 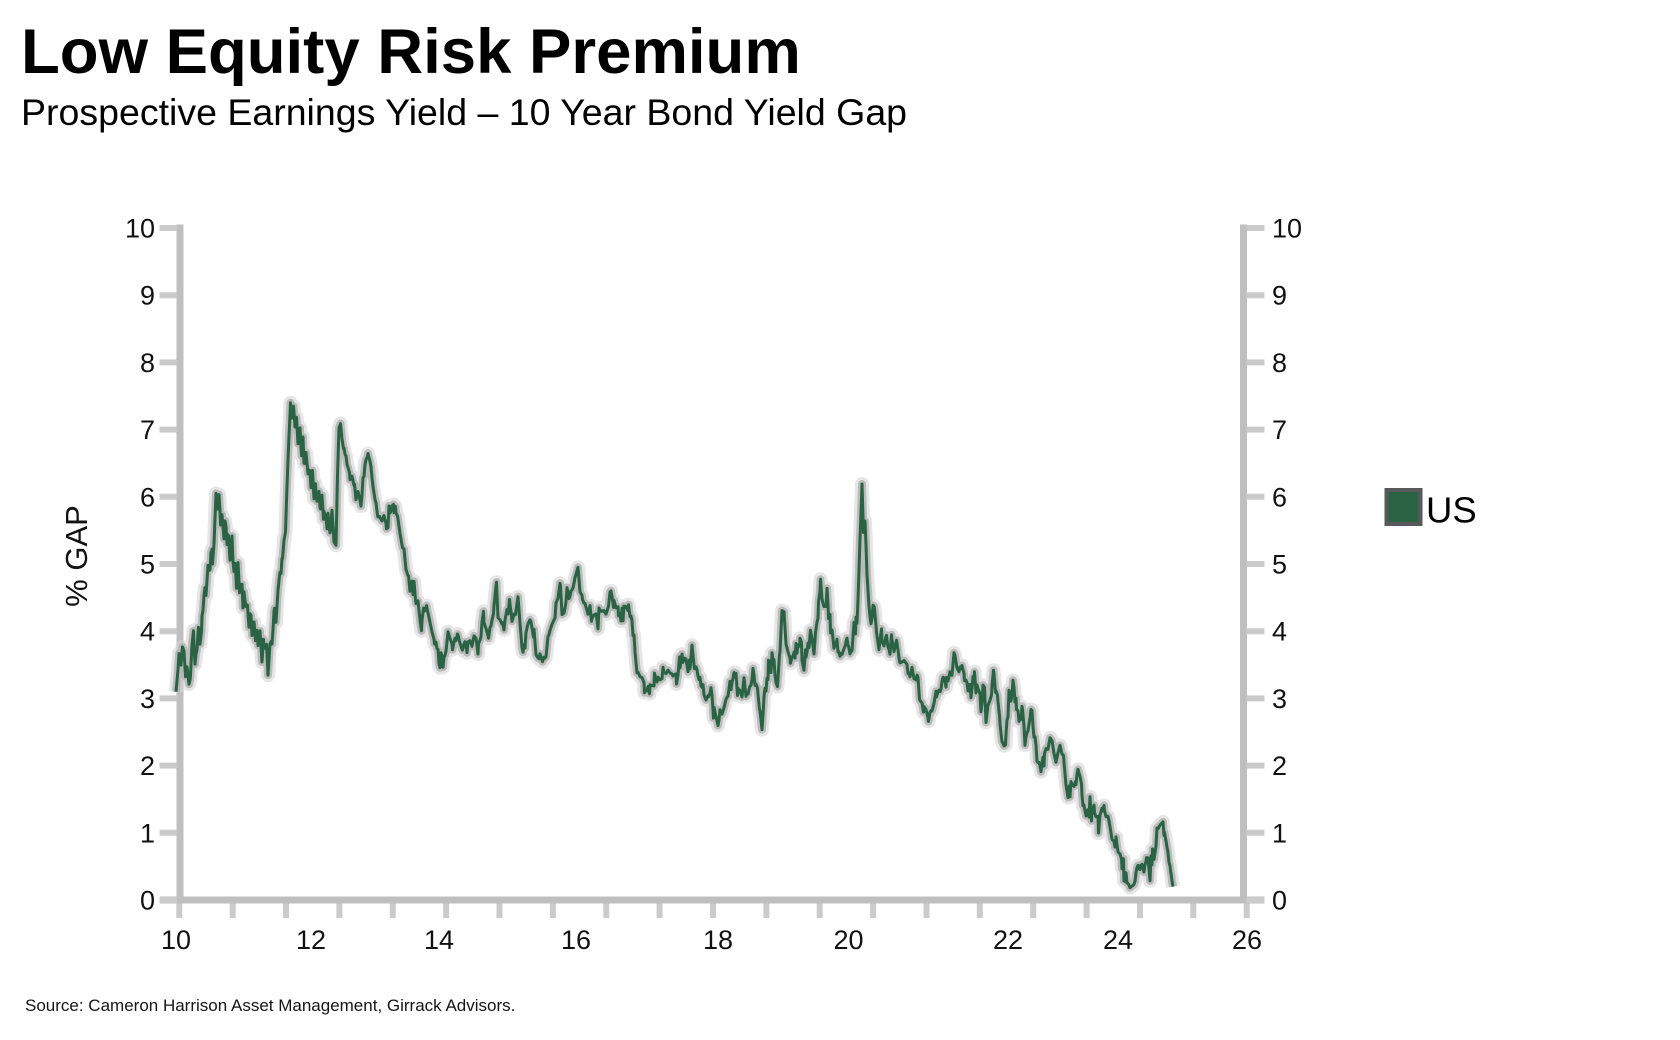 I want to click on svg-text: 26, so click(x=1247, y=940).